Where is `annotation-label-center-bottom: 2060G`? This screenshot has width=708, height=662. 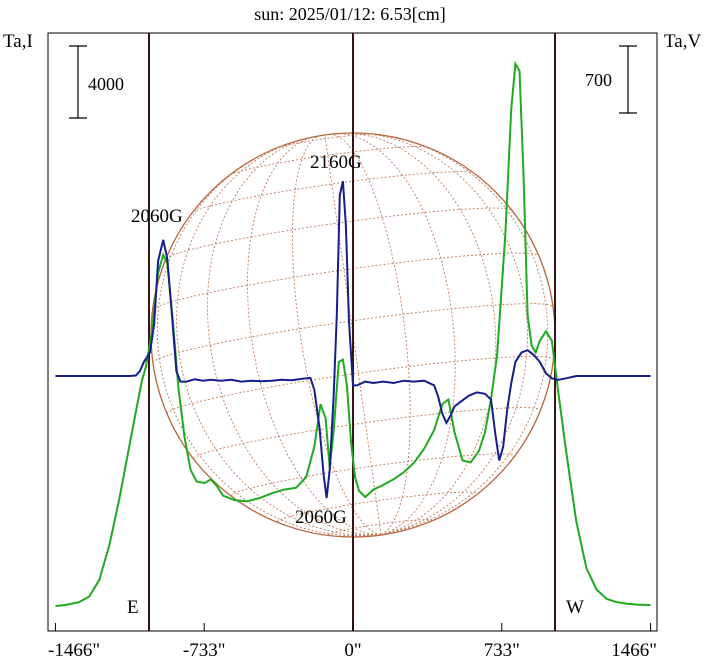 annotation-label-center-bottom: 2060G is located at coordinates (321, 517).